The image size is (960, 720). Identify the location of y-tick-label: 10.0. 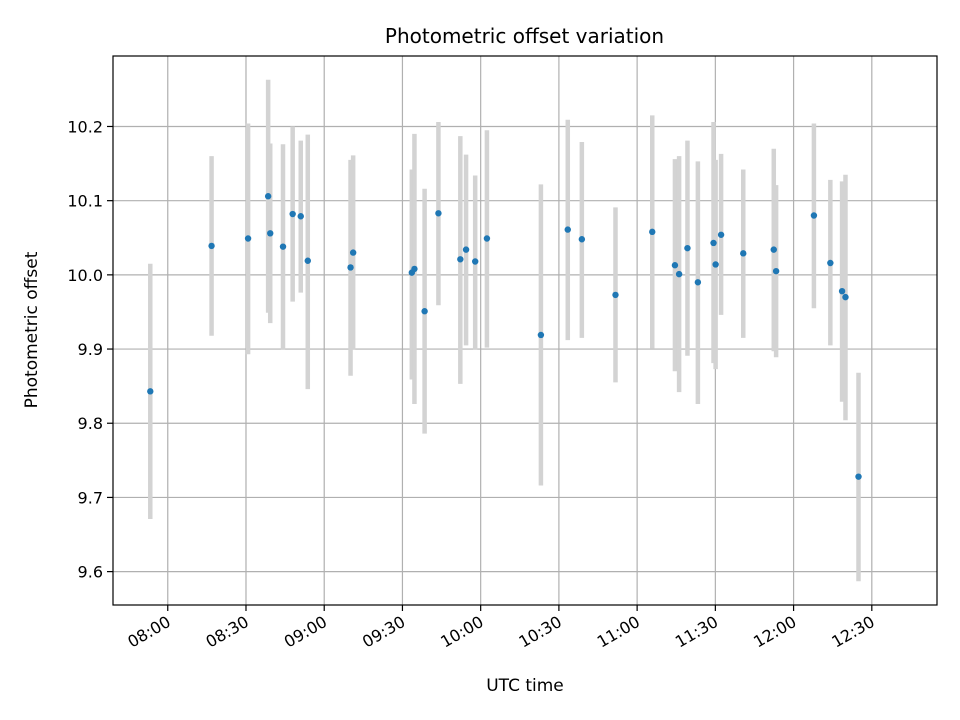
(85, 275).